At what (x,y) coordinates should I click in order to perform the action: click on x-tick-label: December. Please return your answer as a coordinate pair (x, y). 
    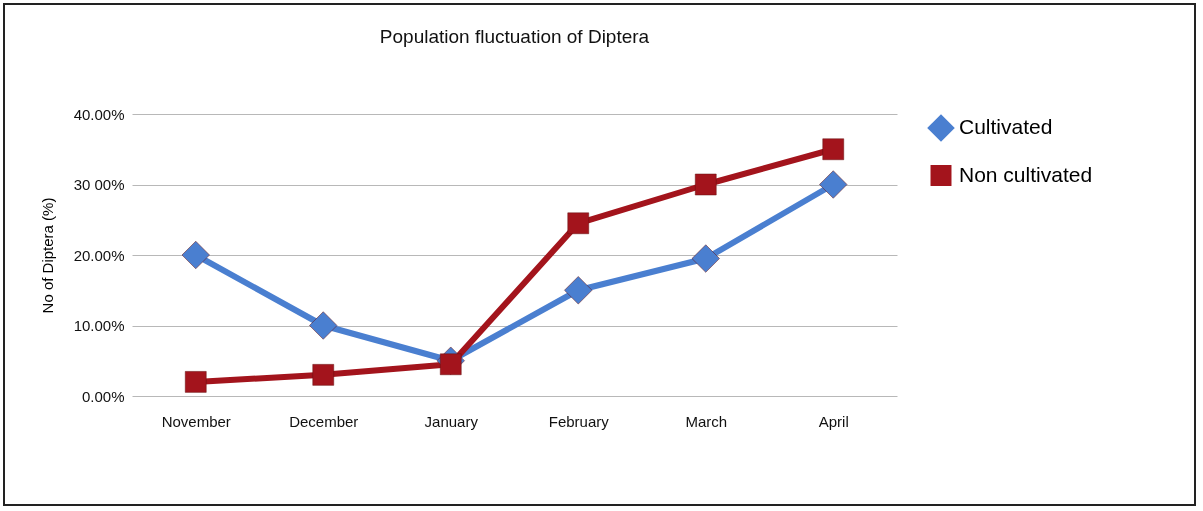
    Looking at the image, I should click on (324, 421).